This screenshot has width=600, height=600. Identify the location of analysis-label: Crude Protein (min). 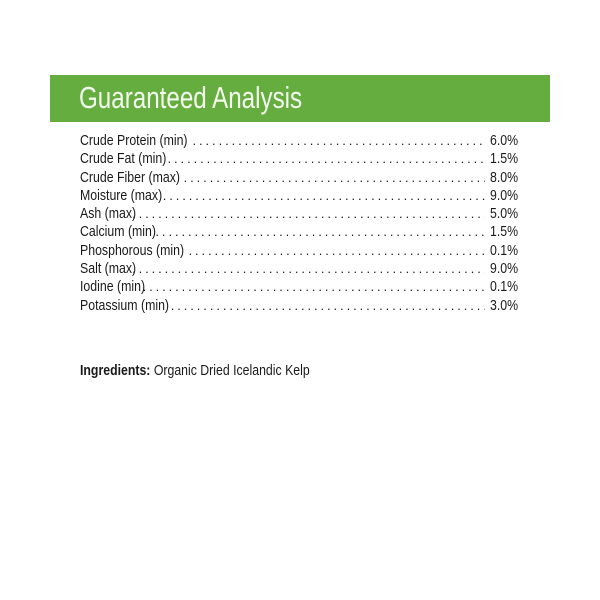
(134, 141).